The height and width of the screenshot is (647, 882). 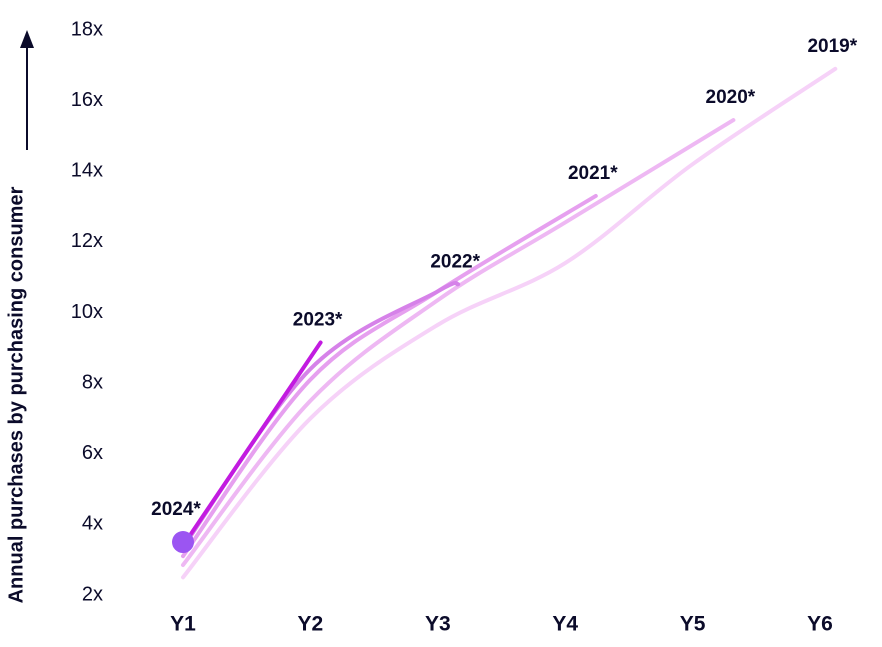 What do you see at coordinates (252, 444) in the screenshot?
I see `series-line` at bounding box center [252, 444].